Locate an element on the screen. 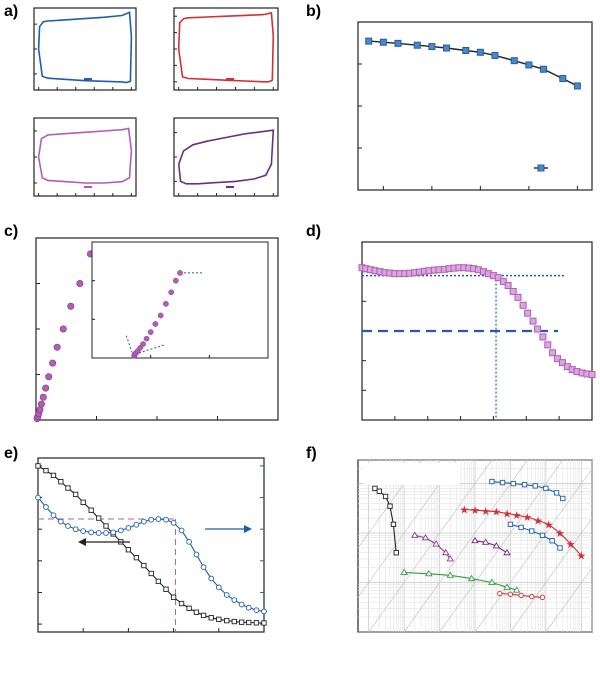 The width and height of the screenshot is (600, 676). panel-e: e) is located at coordinates (135, 539).